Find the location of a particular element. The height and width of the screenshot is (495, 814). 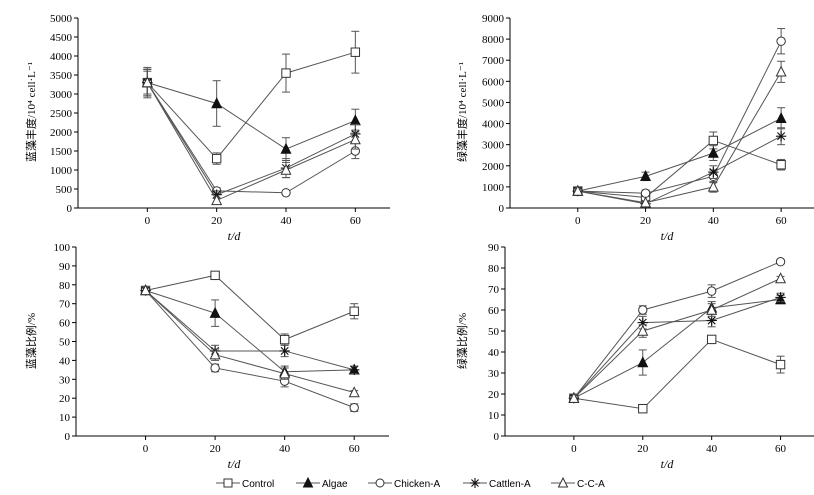

legend-label-c-c-a: C-C-A is located at coordinates (591, 484).